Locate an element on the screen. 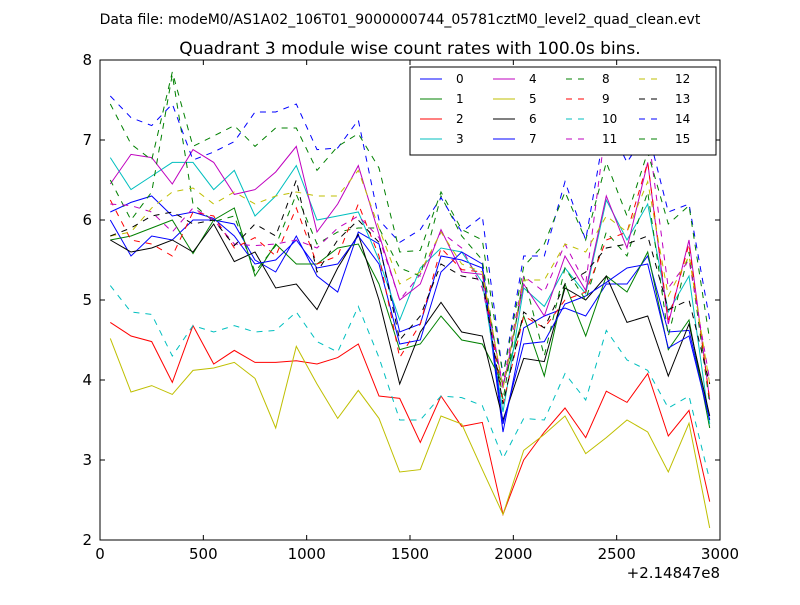 This screenshot has width=800, height=605. legend-label-10: 10 is located at coordinates (609, 119).